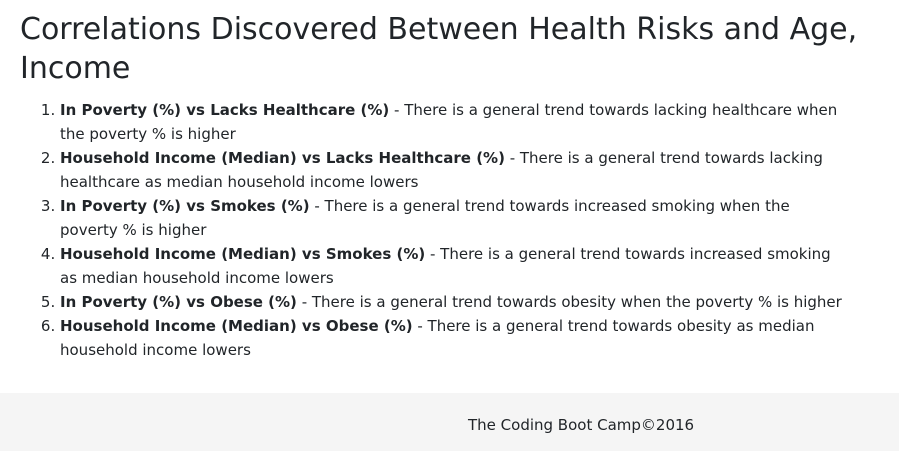  I want to click on list-item-label: In Poverty (%) vs Smokes (%), so click(185, 206).